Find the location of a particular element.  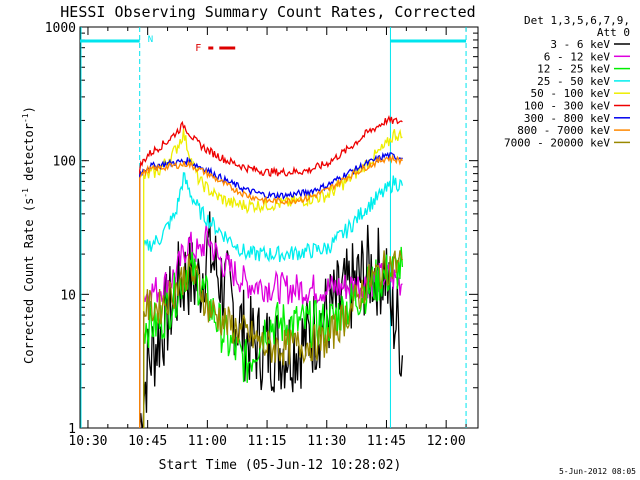

legend-entry-label: 800 - 7000 keV is located at coordinates (563, 130).